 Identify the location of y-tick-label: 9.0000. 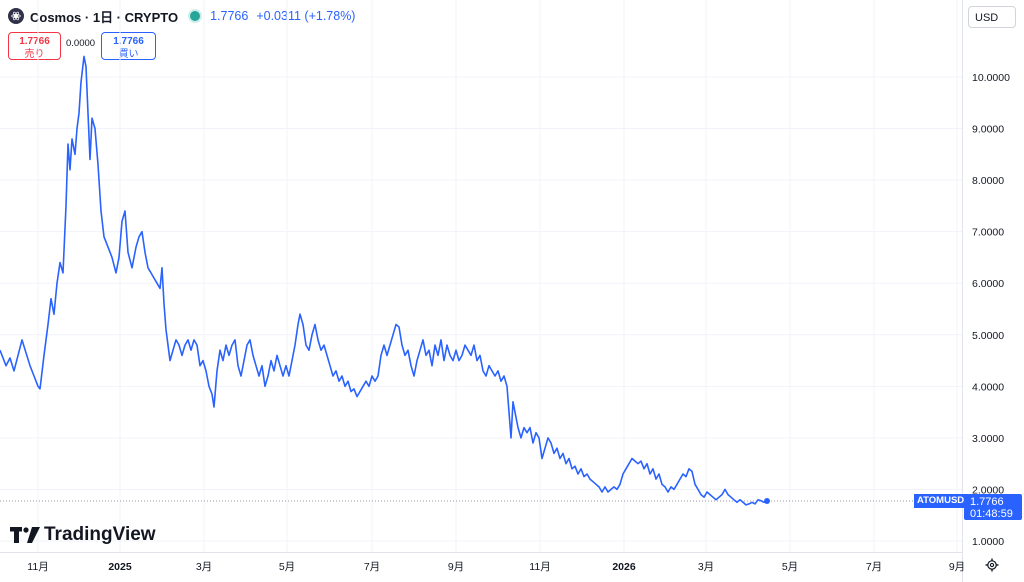
(988, 130).